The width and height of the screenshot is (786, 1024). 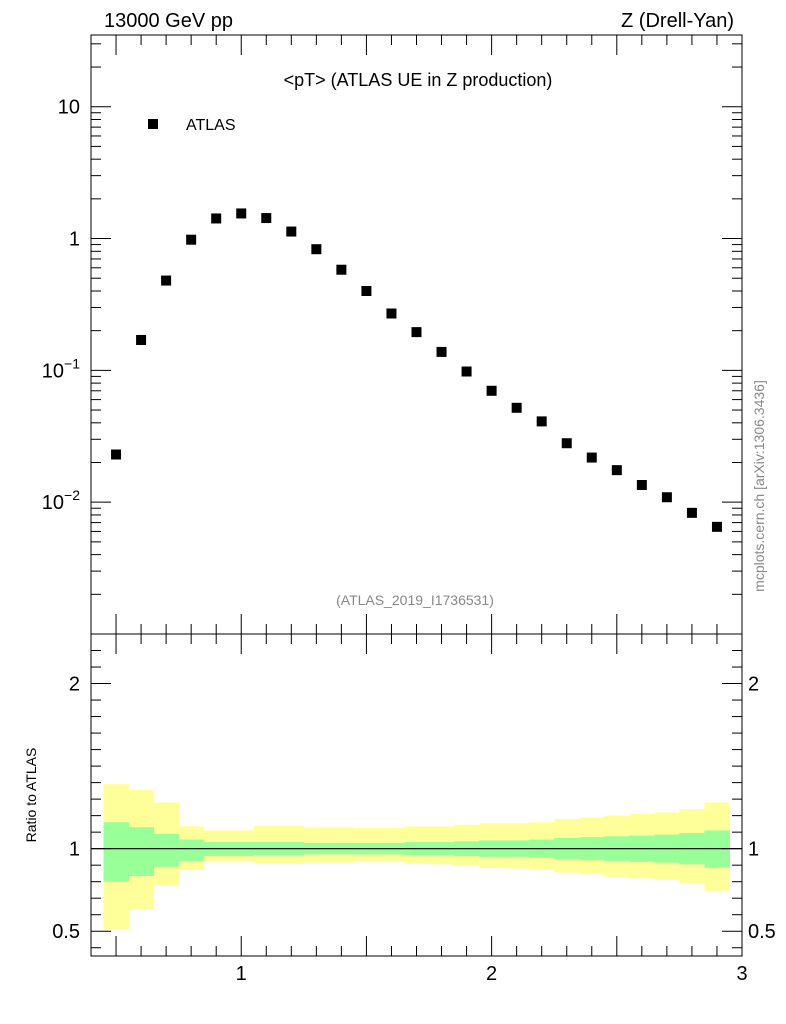 I want to click on ratio-y-tick-label-left: 1, so click(x=74, y=850).